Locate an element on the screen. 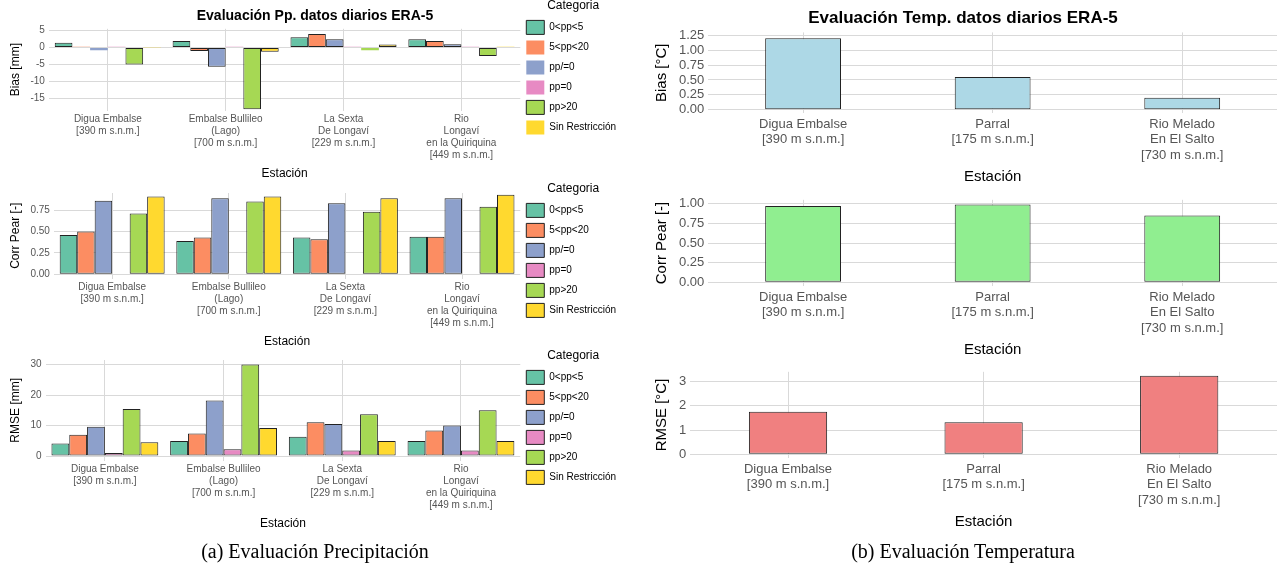  chart-title: Evaluación Pp. datos diarios ERA-5 is located at coordinates (315, 15).